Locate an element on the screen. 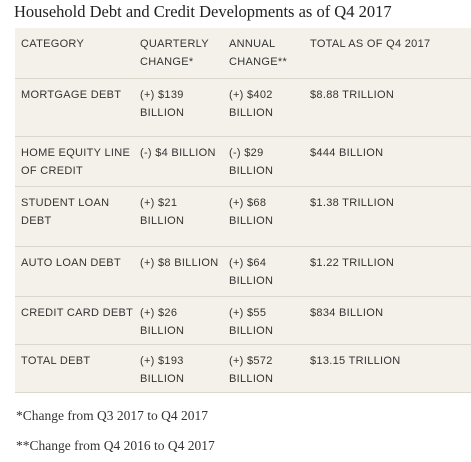  table-cell: MORTGAGE DEBT is located at coordinates (74, 107).